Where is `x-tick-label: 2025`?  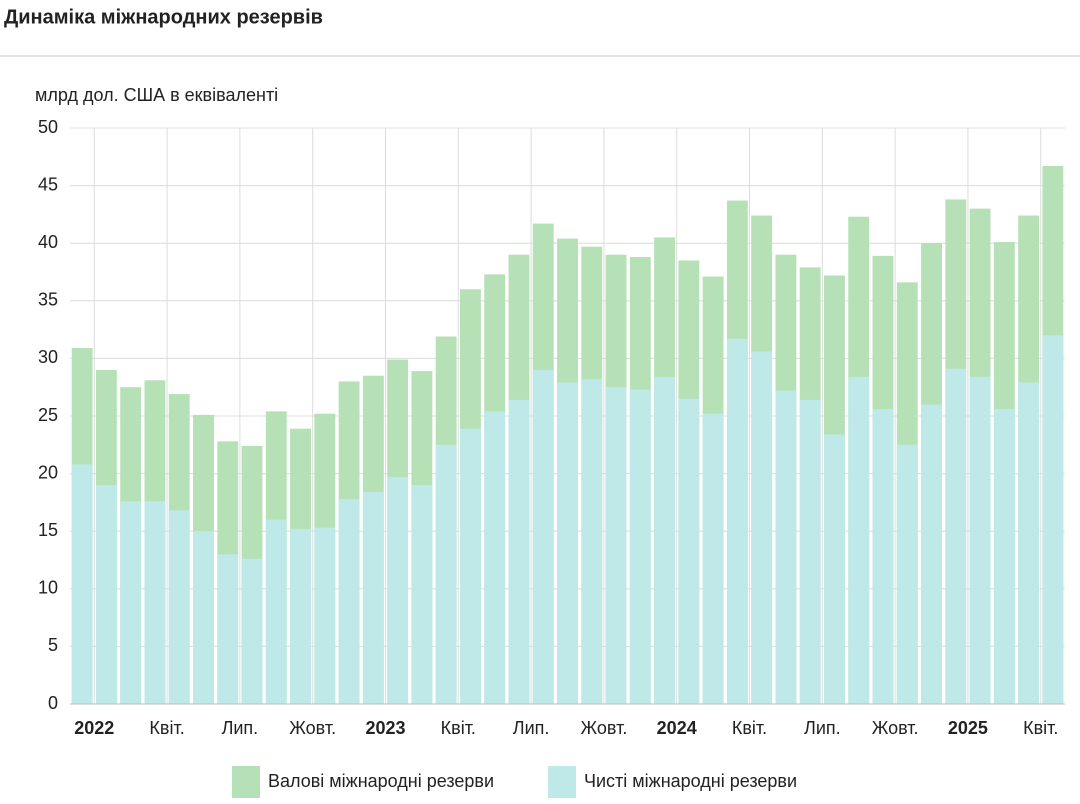
x-tick-label: 2025 is located at coordinates (968, 728).